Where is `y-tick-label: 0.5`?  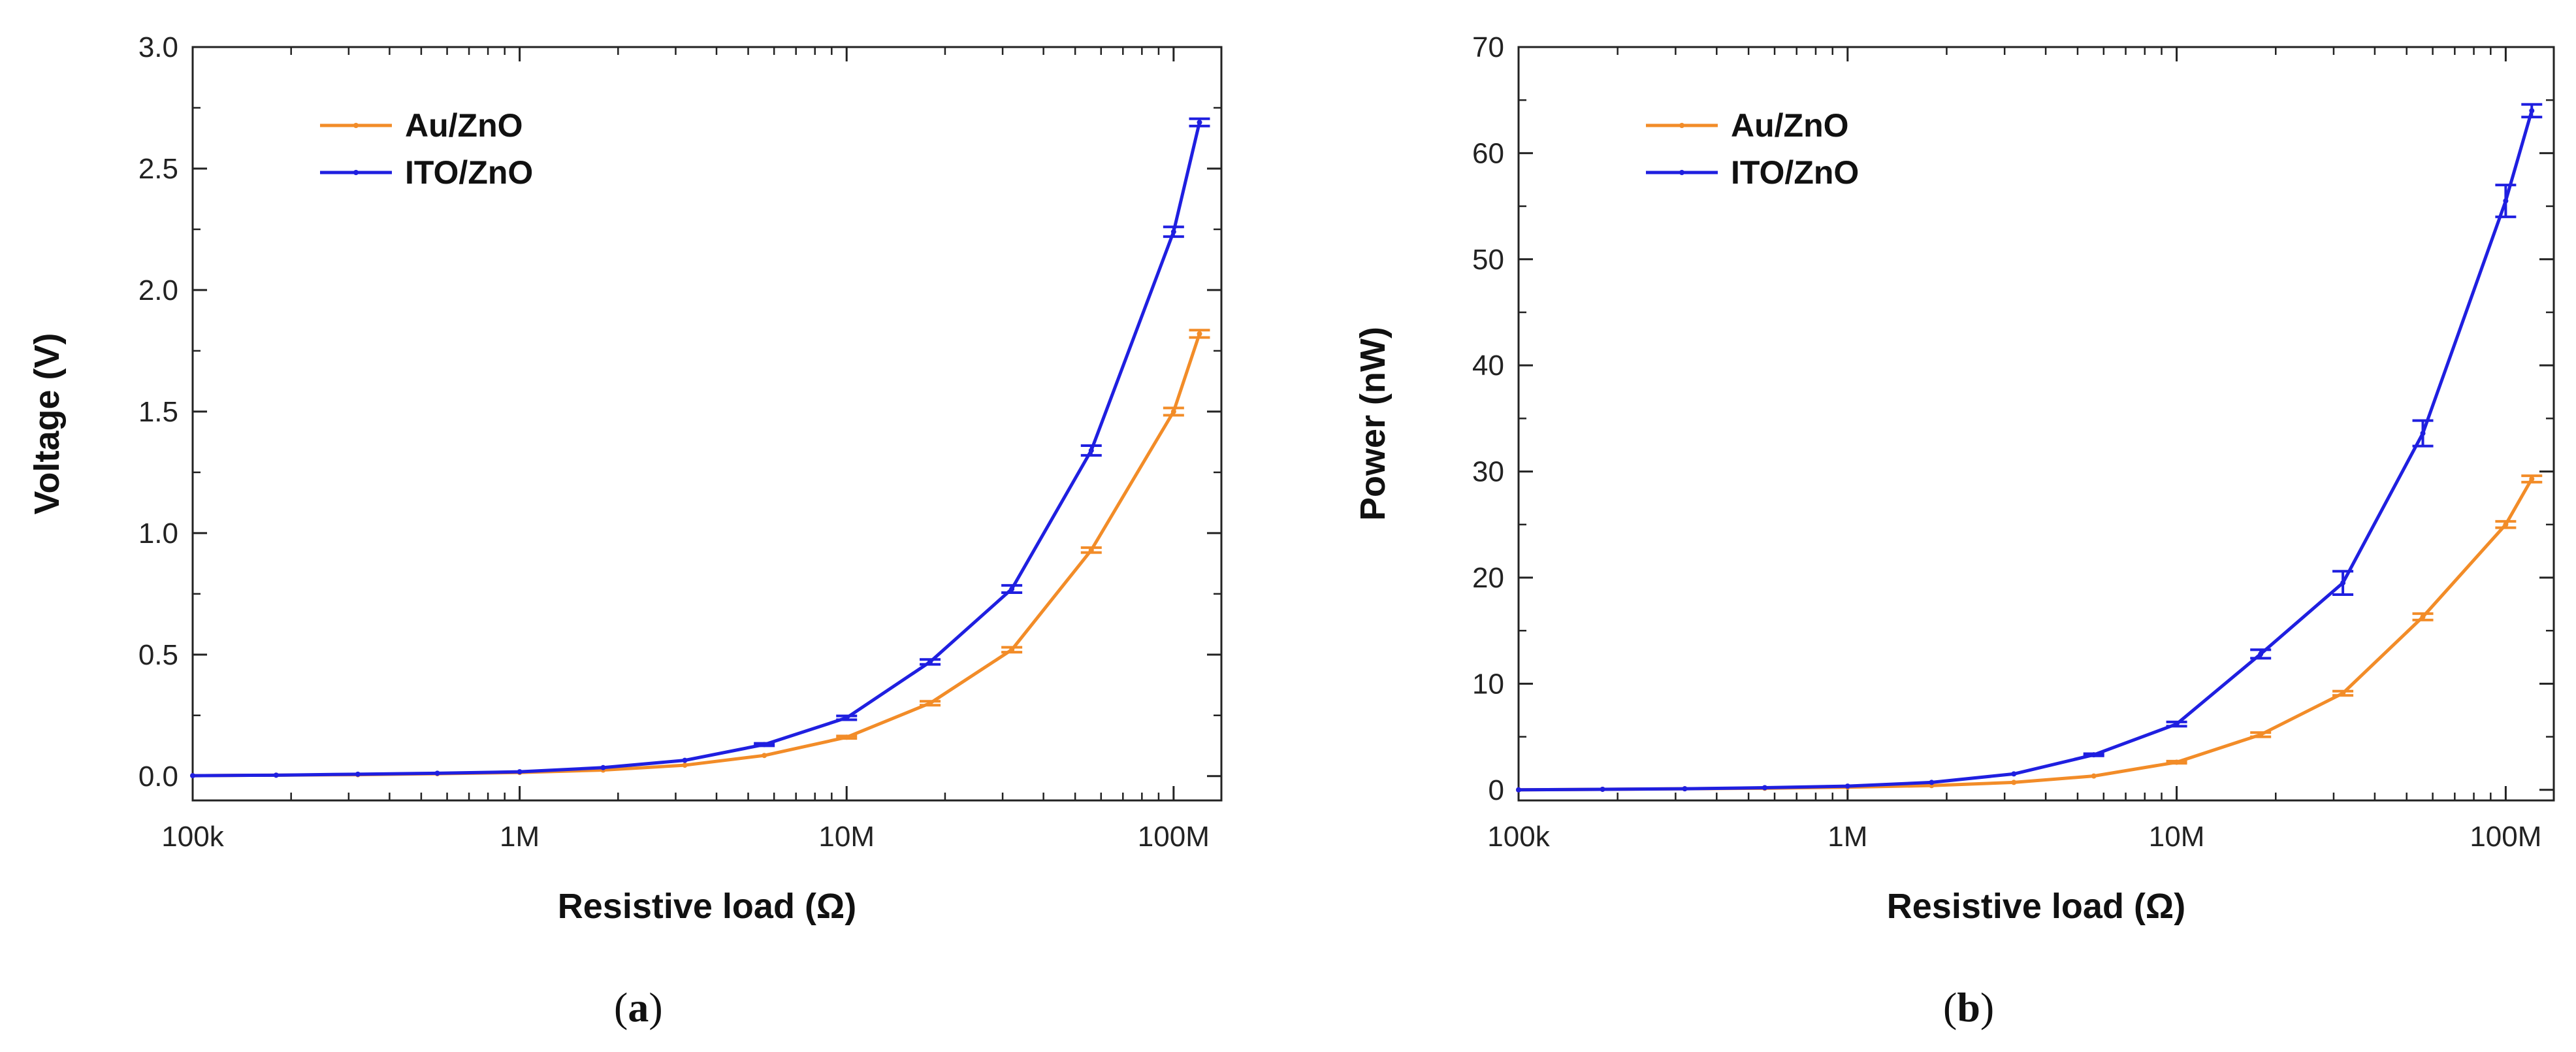 y-tick-label: 0.5 is located at coordinates (158, 655).